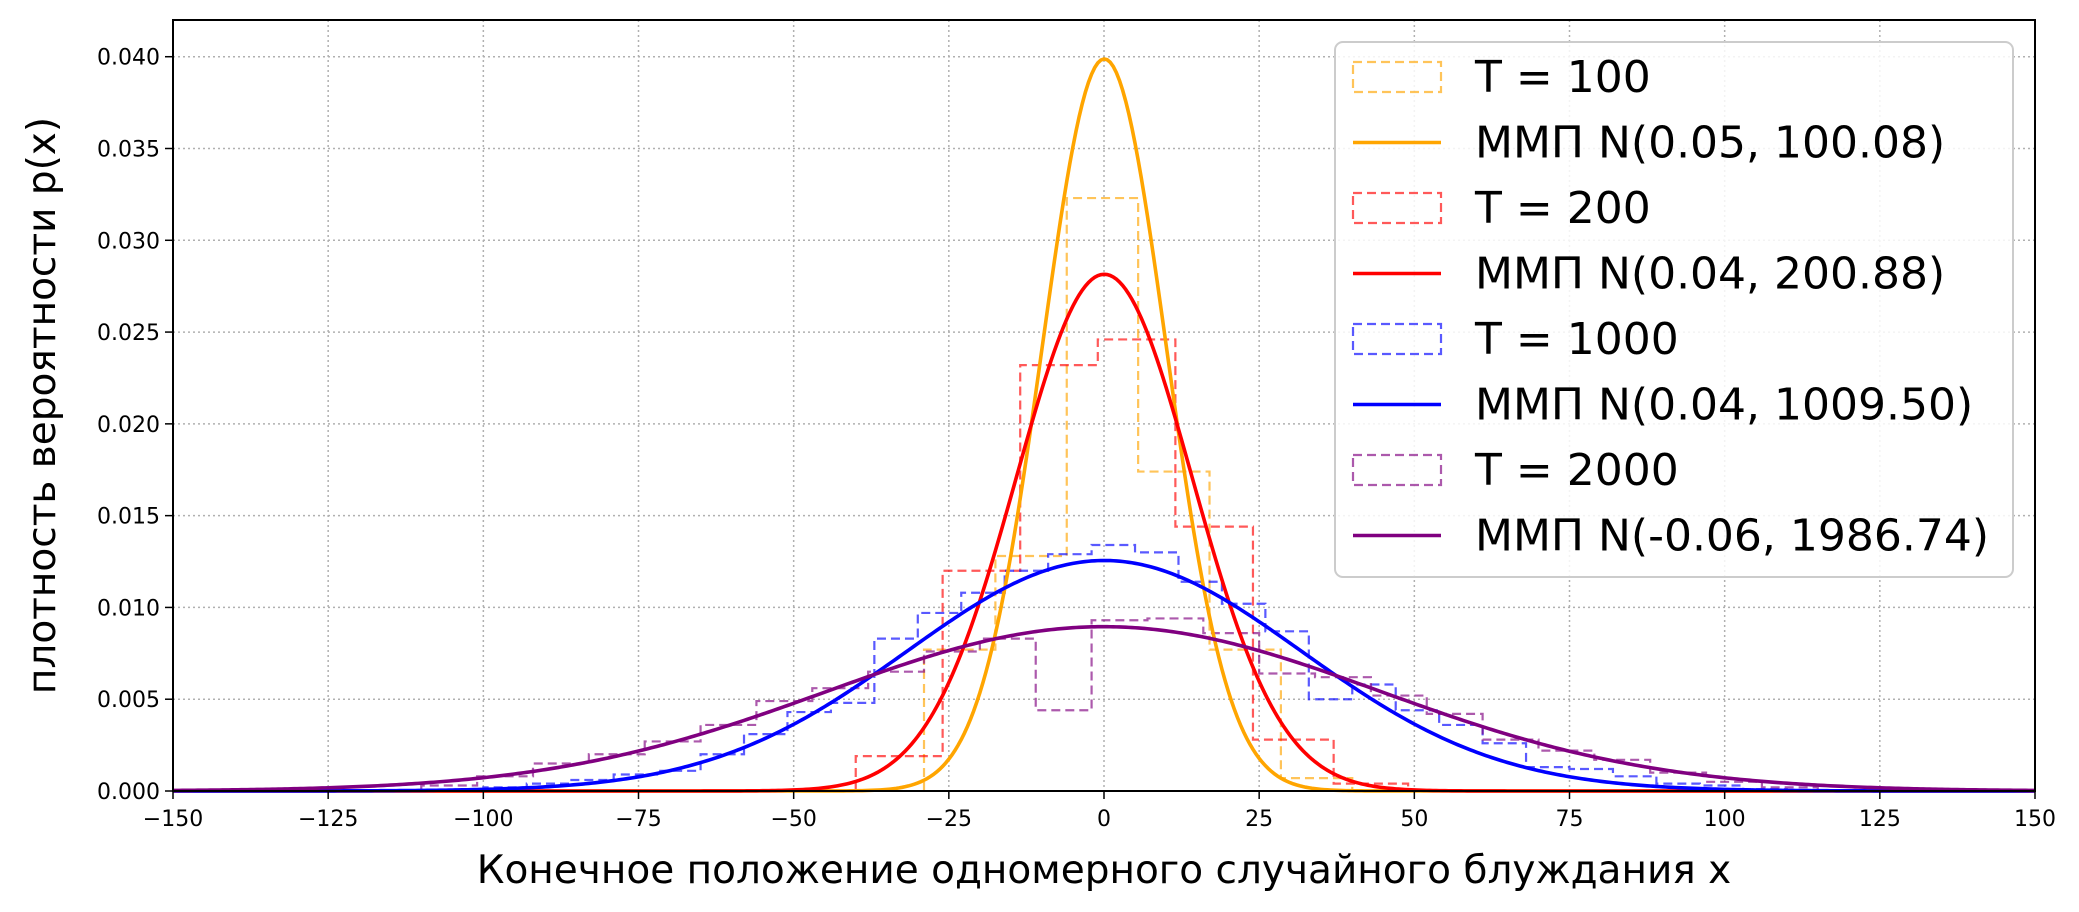 This screenshot has width=2079, height=912. I want to click on x-tick-label: −50, so click(793, 819).